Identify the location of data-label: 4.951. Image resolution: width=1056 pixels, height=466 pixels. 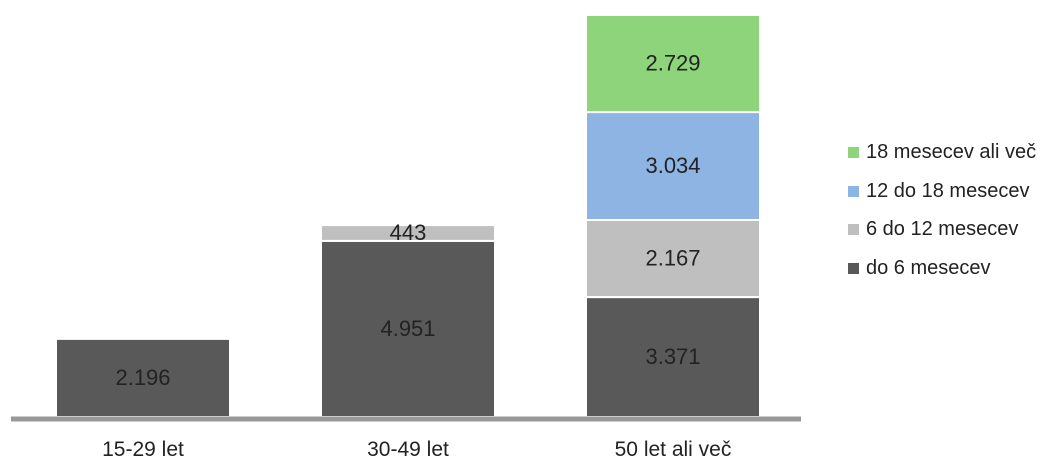
(407, 328).